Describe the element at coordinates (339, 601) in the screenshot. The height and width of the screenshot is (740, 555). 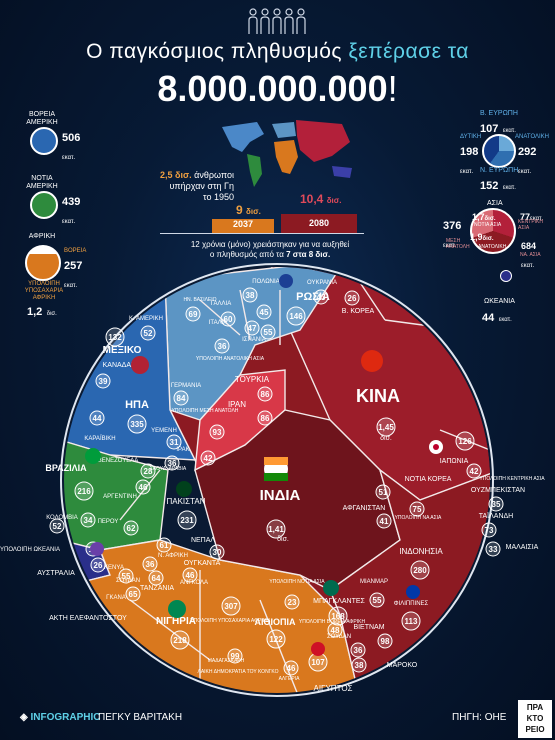
I see `region-label: ΜΠΑΓΚΛΑΝΤΕΣ` at that location.